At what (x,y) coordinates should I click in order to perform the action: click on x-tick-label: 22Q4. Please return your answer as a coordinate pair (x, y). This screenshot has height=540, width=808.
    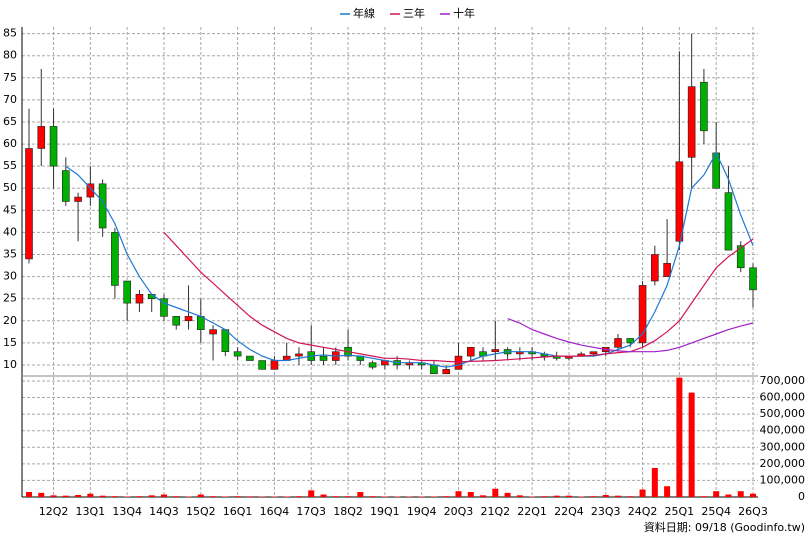
    Looking at the image, I should click on (569, 511).